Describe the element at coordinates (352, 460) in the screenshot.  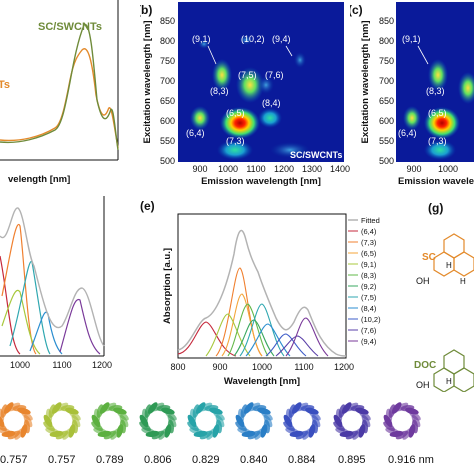
I see `nanotube-diameter: 0.895` at that location.